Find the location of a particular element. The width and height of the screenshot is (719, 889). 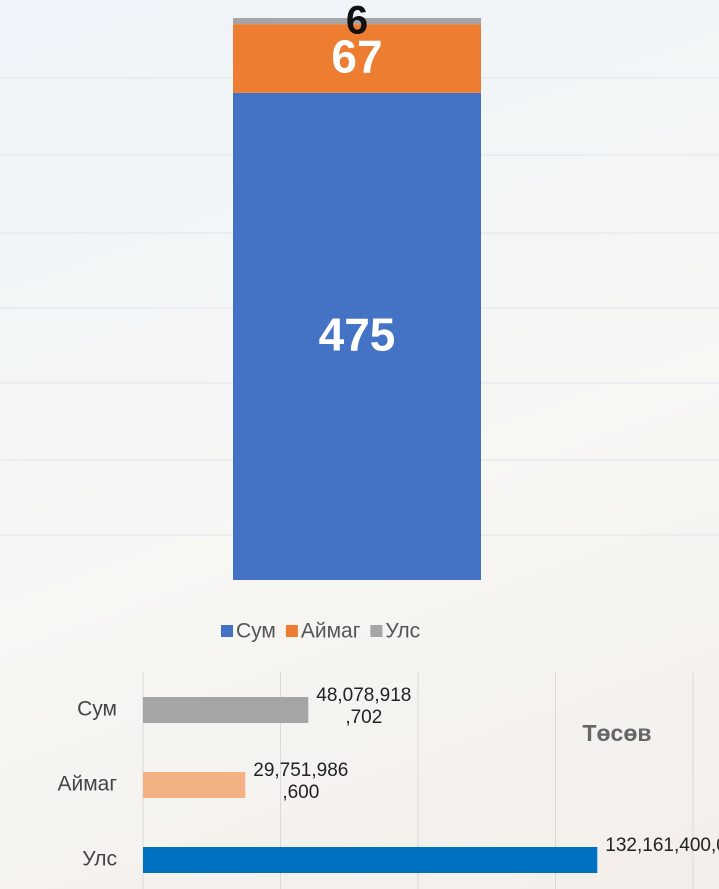

data-label: 6 is located at coordinates (357, 21).